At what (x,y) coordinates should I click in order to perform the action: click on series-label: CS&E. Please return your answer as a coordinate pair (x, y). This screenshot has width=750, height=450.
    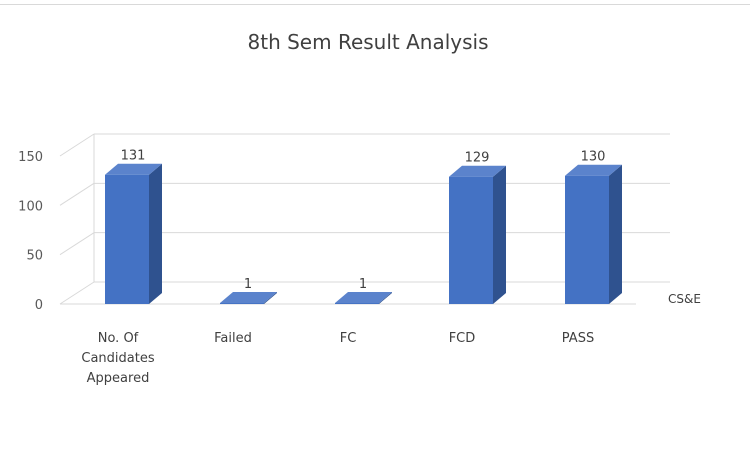
    Looking at the image, I should click on (684, 299).